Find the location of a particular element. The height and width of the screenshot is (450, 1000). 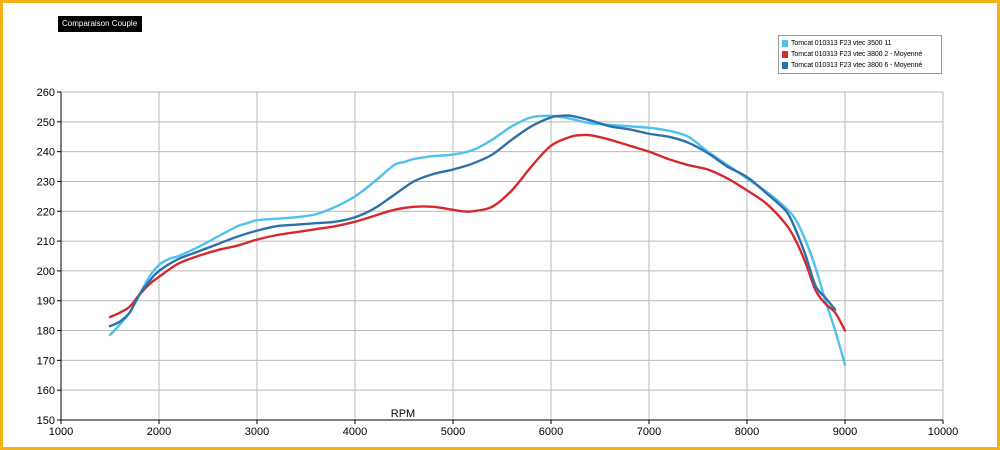

y-tick-label: 220 is located at coordinates (46, 212).